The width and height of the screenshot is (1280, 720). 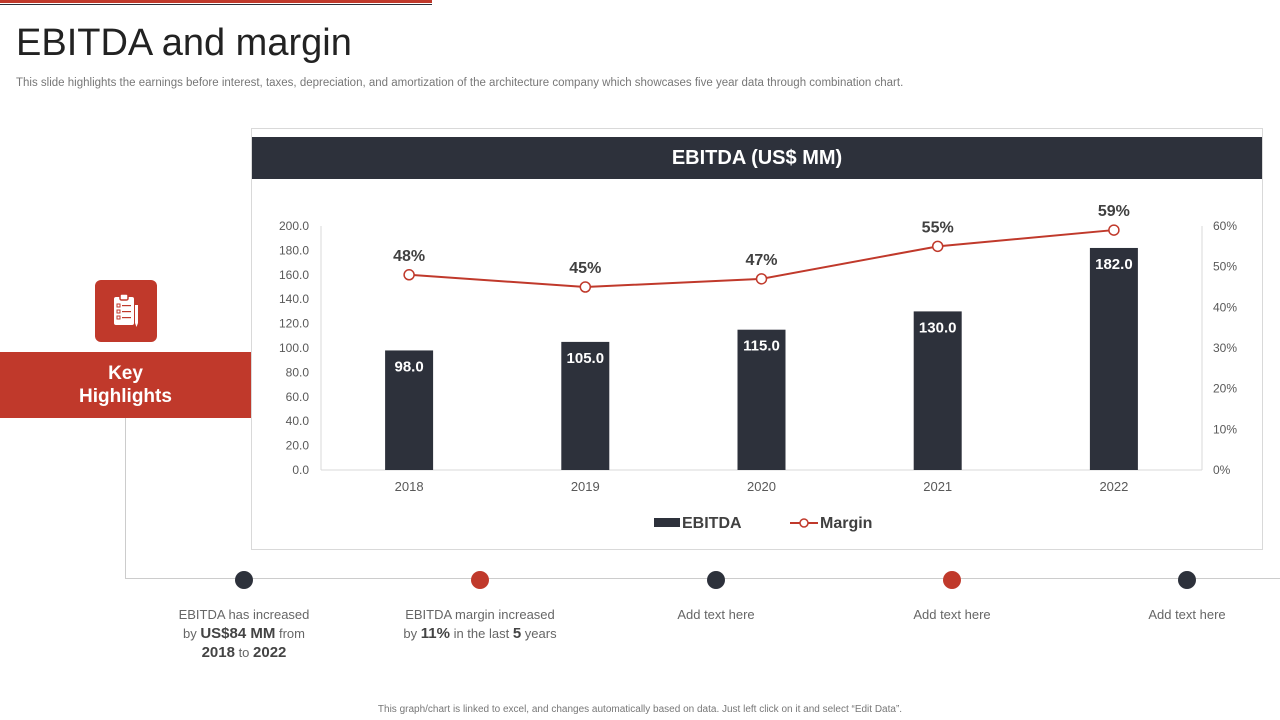 I want to click on margin-data-label: 48%, so click(x=409, y=256).